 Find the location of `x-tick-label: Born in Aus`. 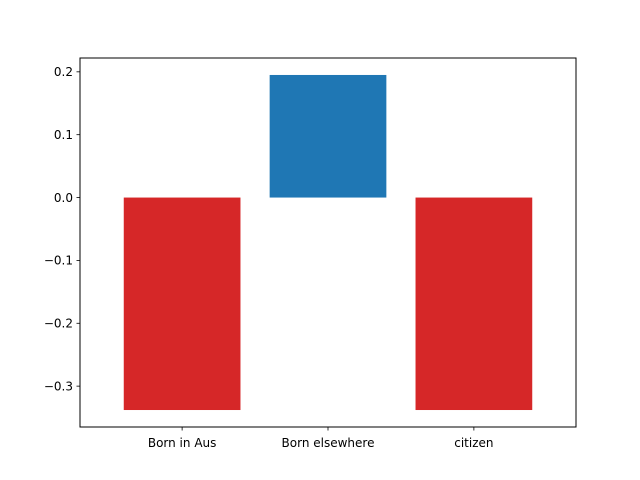

x-tick-label: Born in Aus is located at coordinates (182, 443).